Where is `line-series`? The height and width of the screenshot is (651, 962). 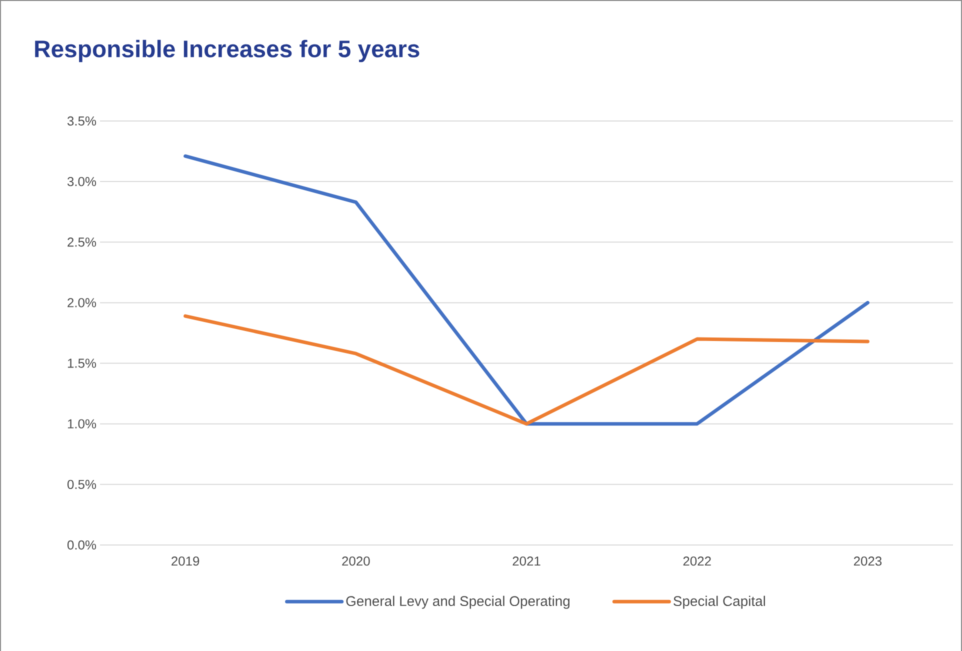
line-series is located at coordinates (527, 370).